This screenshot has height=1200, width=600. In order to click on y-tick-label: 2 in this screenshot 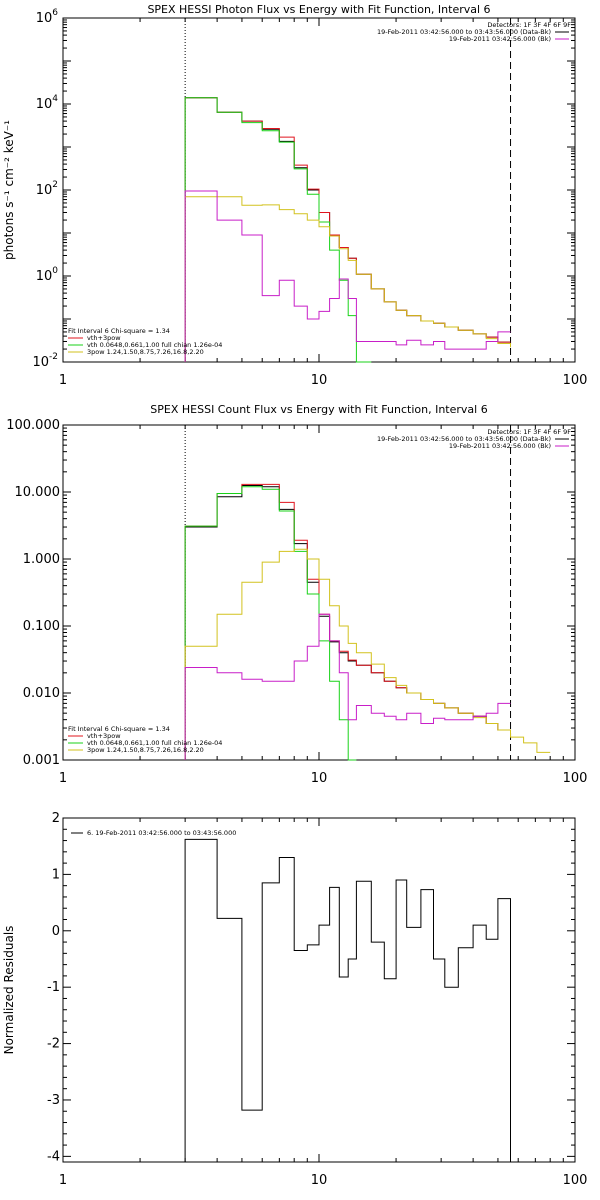, I will do `click(56, 818)`.